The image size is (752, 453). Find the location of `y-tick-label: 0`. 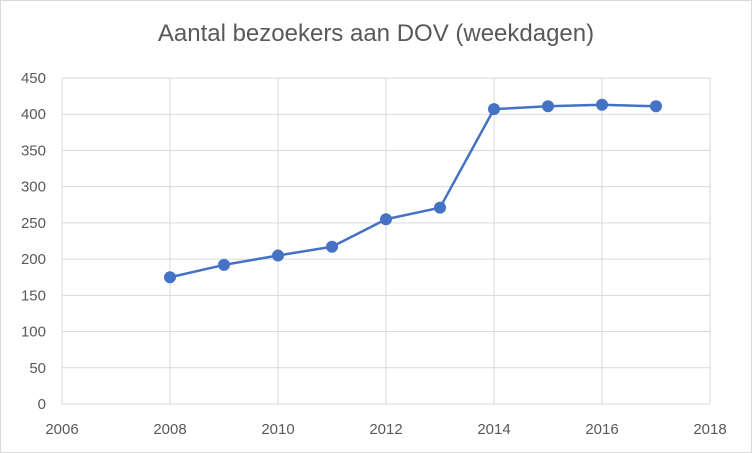

y-tick-label: 0 is located at coordinates (42, 404).